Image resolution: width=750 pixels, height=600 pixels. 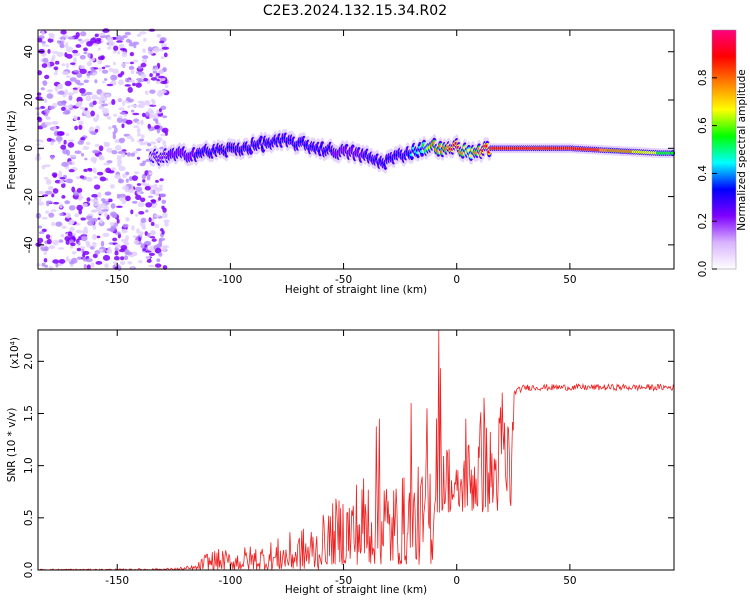 What do you see at coordinates (703, 77) in the screenshot?
I see `colorbar-tick-label: 0.8` at bounding box center [703, 77].